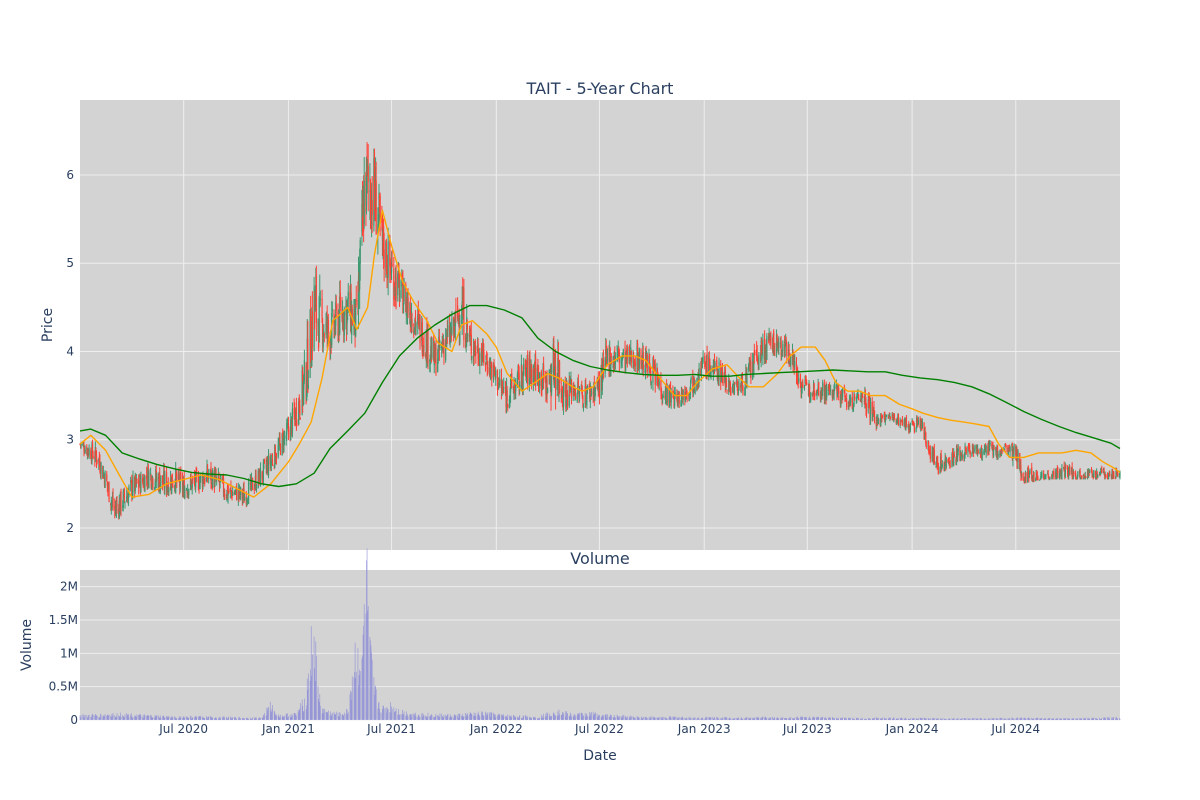 The width and height of the screenshot is (1200, 800). I want to click on price-axis-label: Price, so click(48, 325).